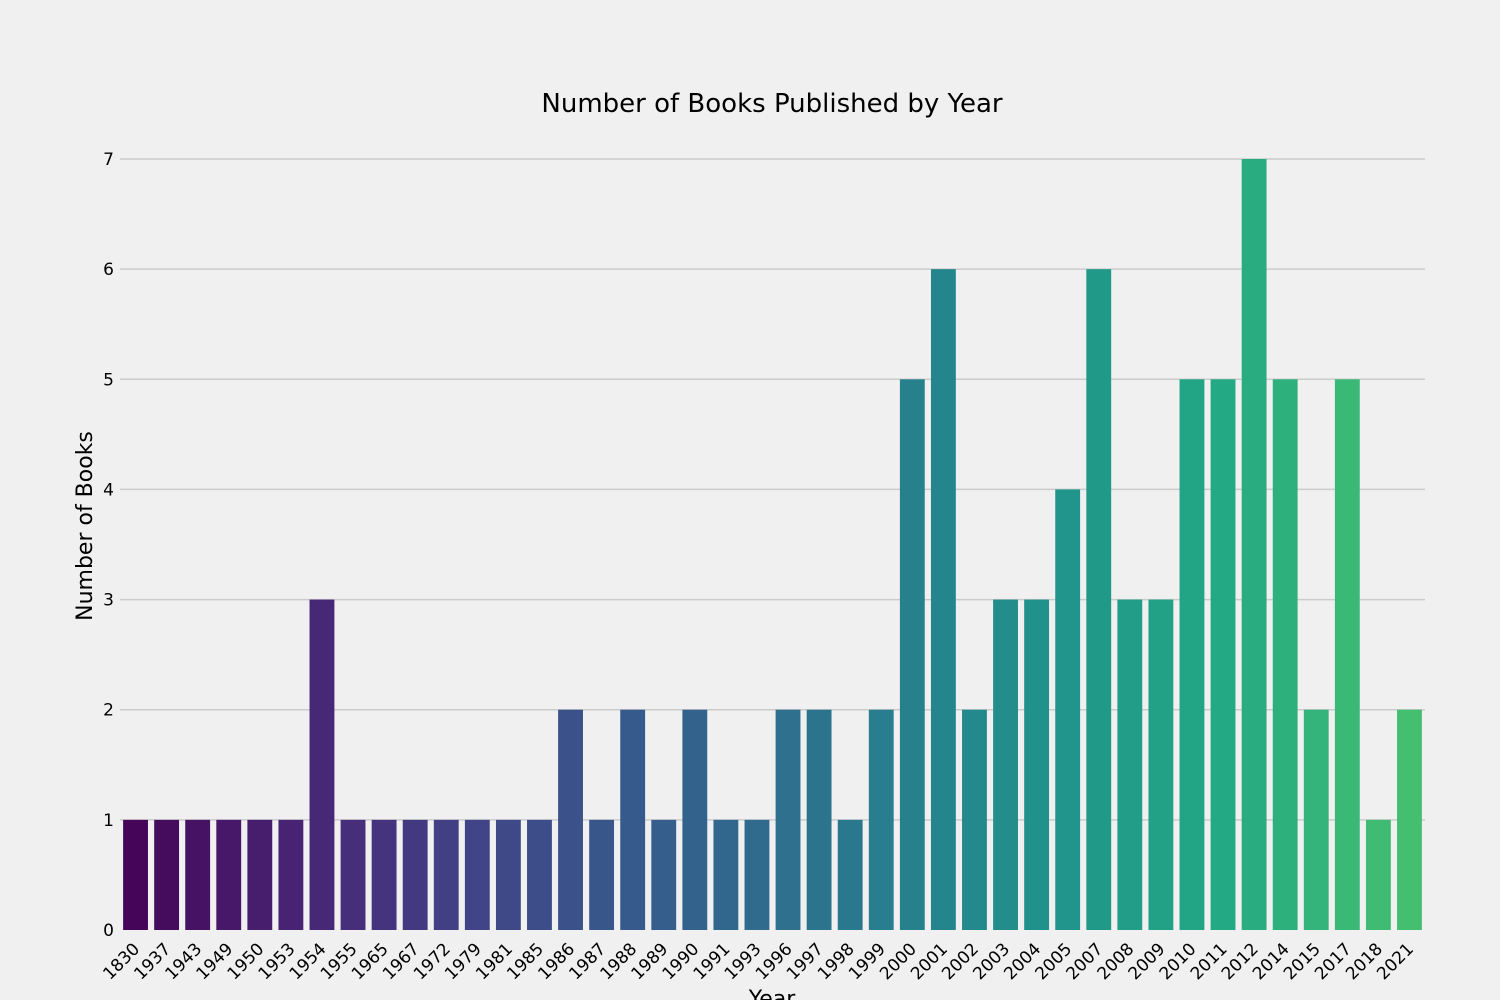 This screenshot has width=1500, height=1000. What do you see at coordinates (198, 874) in the screenshot?
I see `bar-1943` at bounding box center [198, 874].